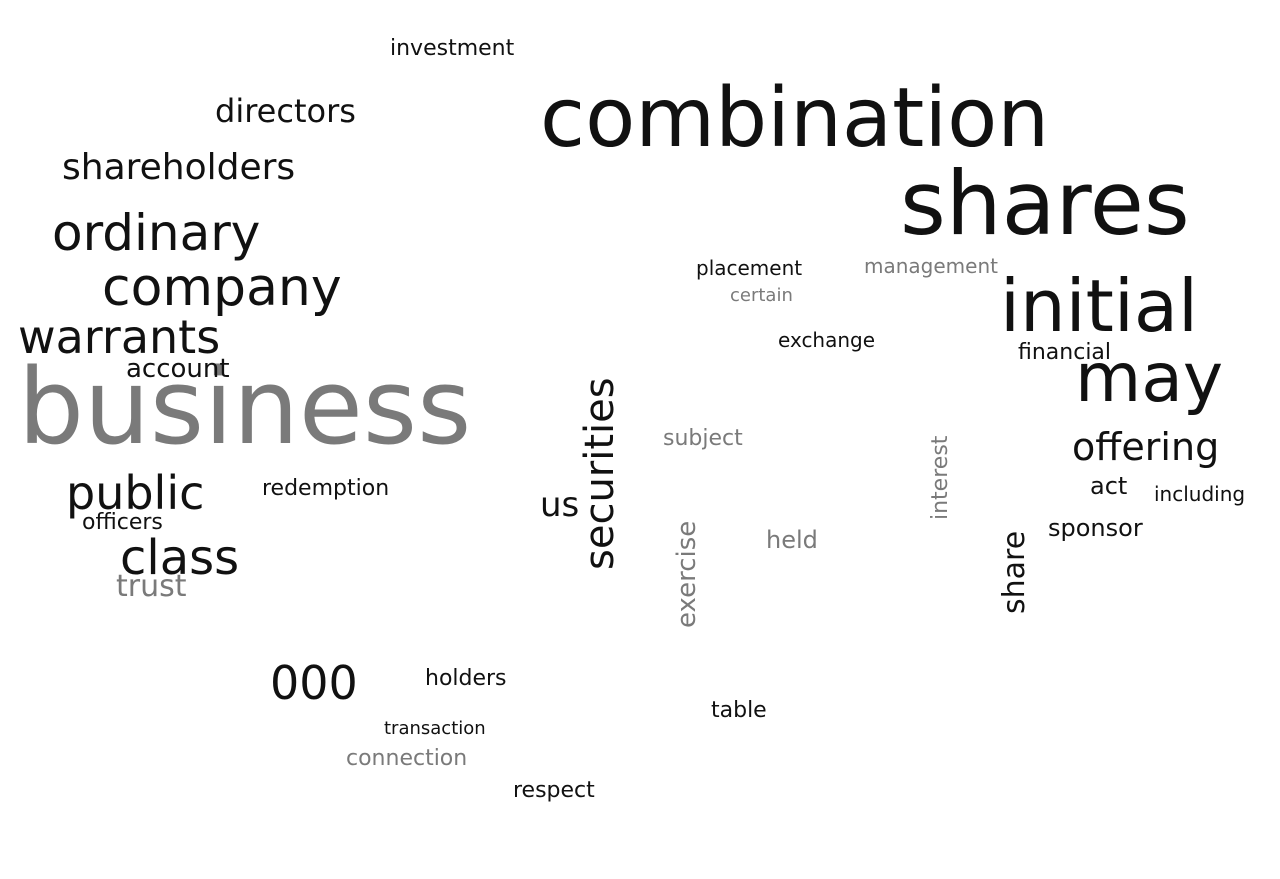 This screenshot has width=1280, height=879. What do you see at coordinates (1065, 352) in the screenshot?
I see `word-financial: financial` at bounding box center [1065, 352].